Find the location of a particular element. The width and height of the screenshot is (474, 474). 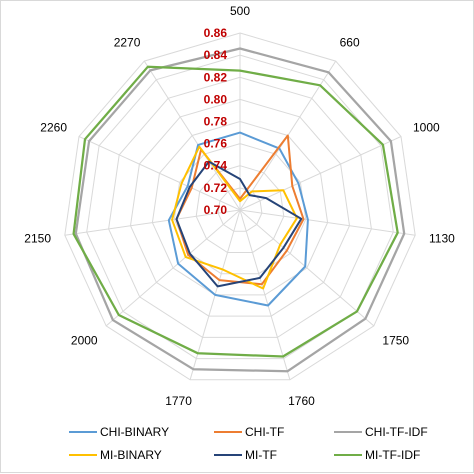

series-chi-binary is located at coordinates (238, 219).